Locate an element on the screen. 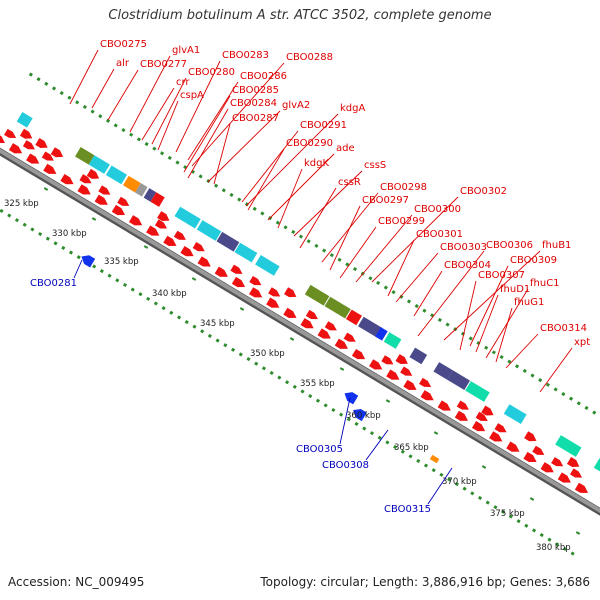 The height and width of the screenshot is (600, 600). forward-gene-label: CBO0288 is located at coordinates (309, 57).